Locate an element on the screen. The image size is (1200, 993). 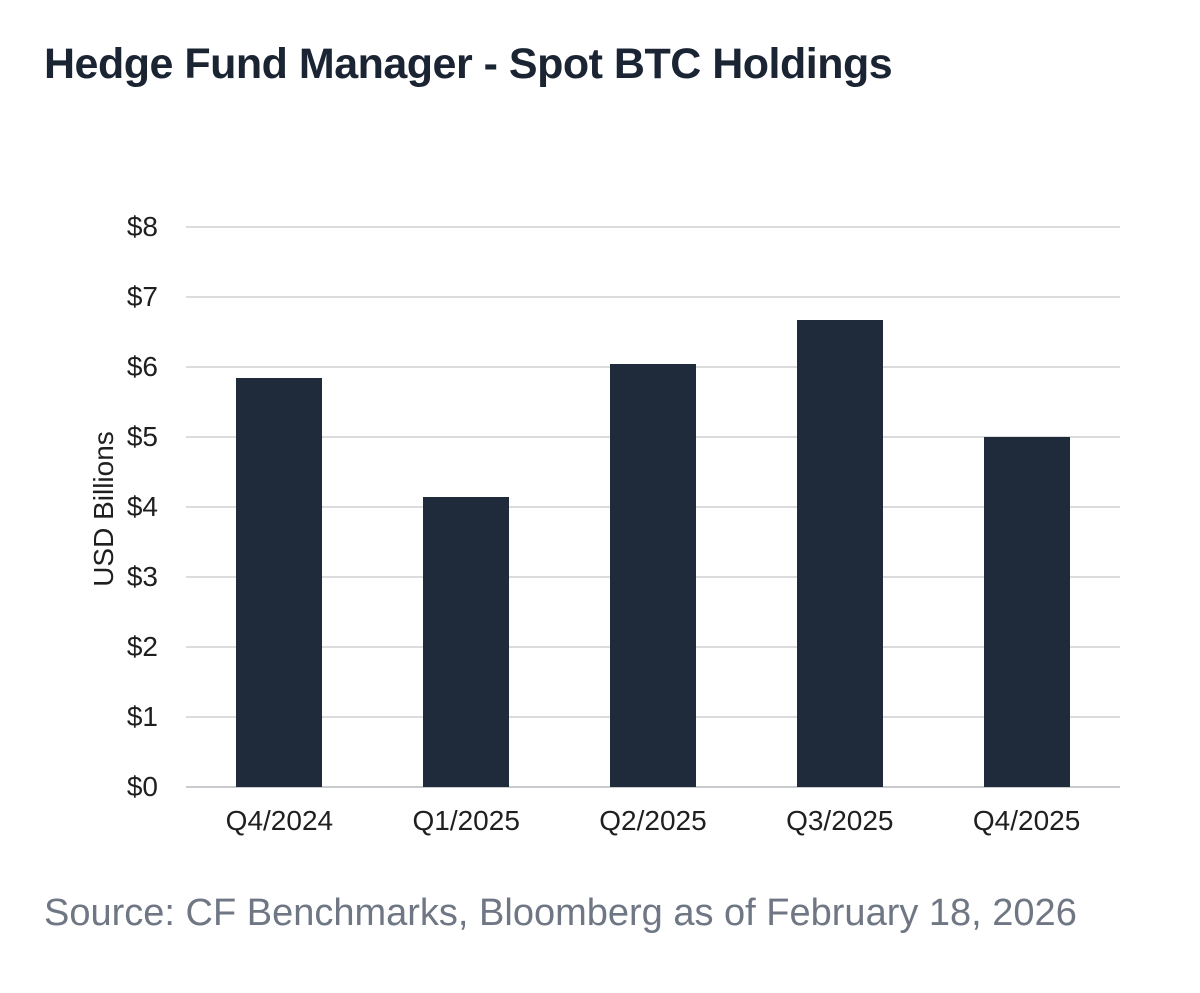
bar-q2-2025 is located at coordinates (653, 575).